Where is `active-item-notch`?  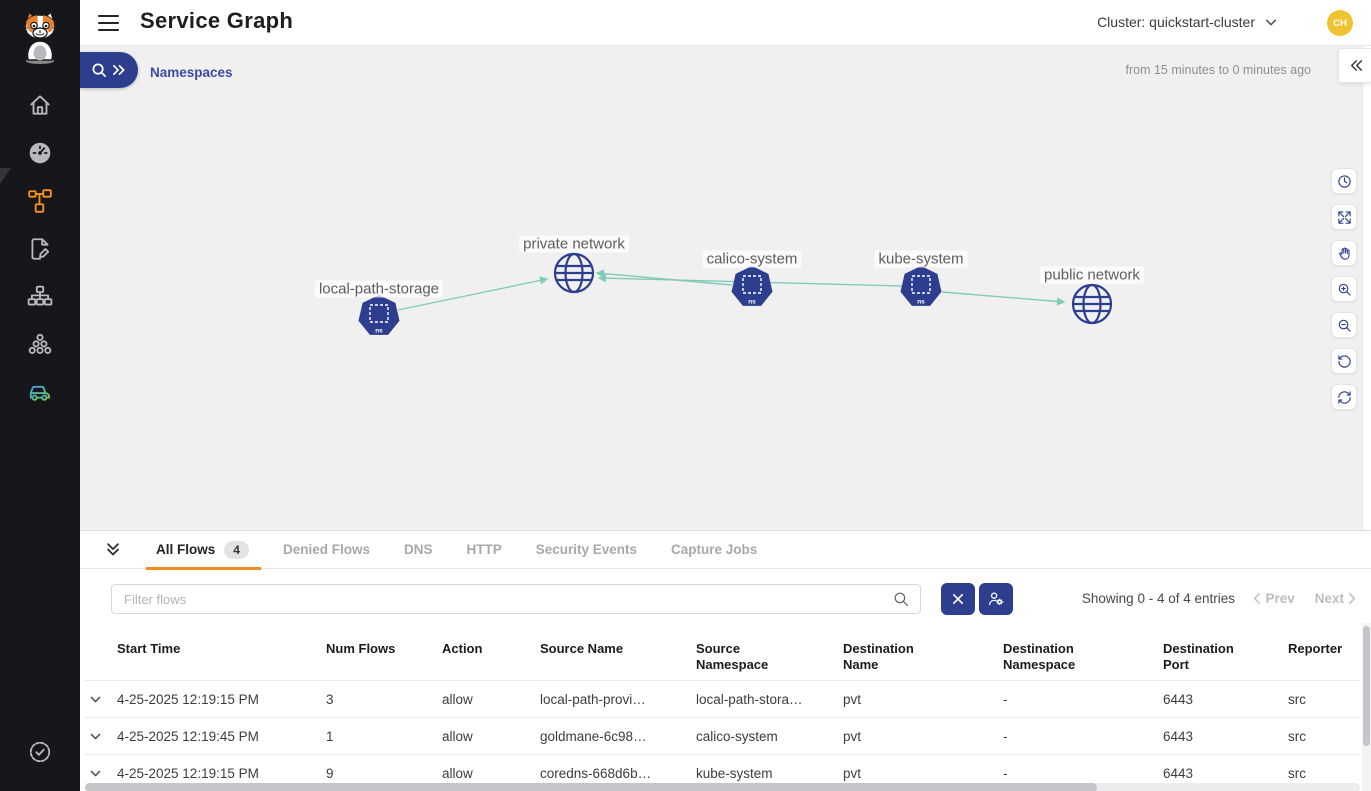
active-item-notch is located at coordinates (5, 176).